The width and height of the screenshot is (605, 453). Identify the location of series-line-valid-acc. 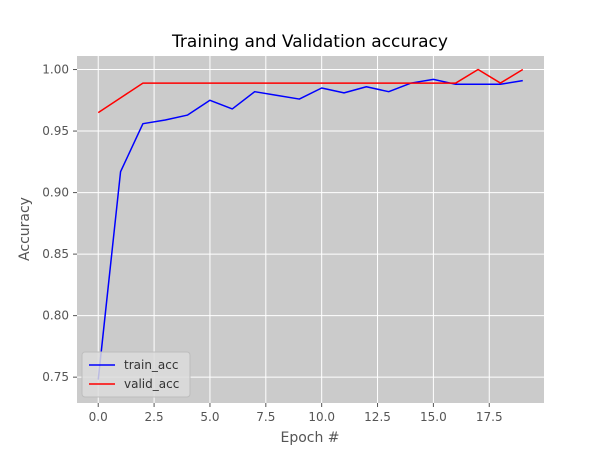
(310, 91).